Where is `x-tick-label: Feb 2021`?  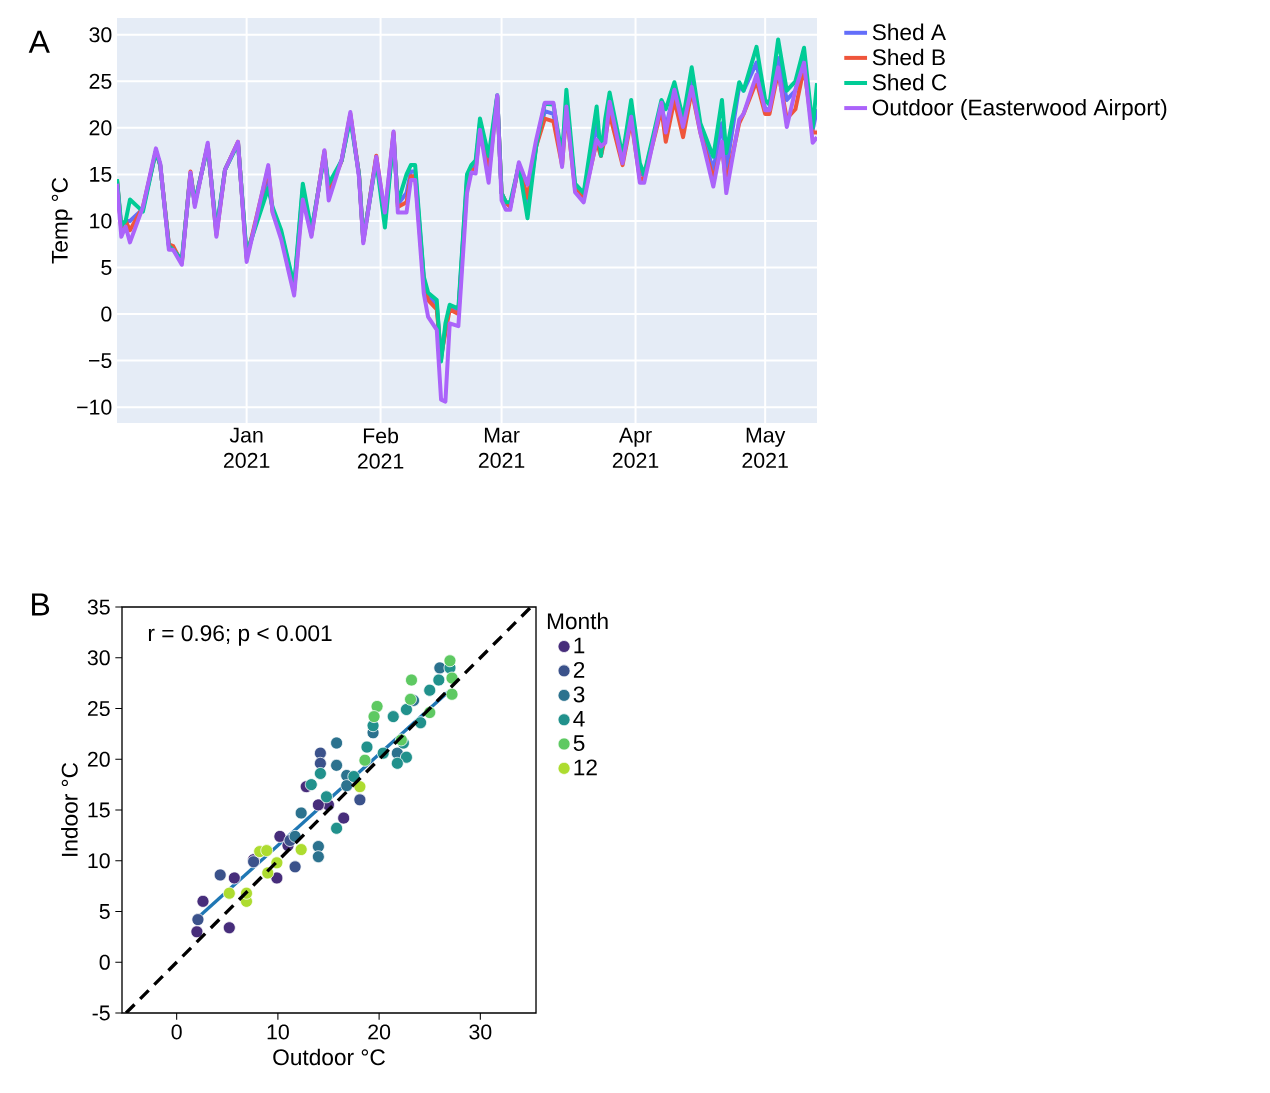
x-tick-label: Feb 2021 is located at coordinates (380, 448).